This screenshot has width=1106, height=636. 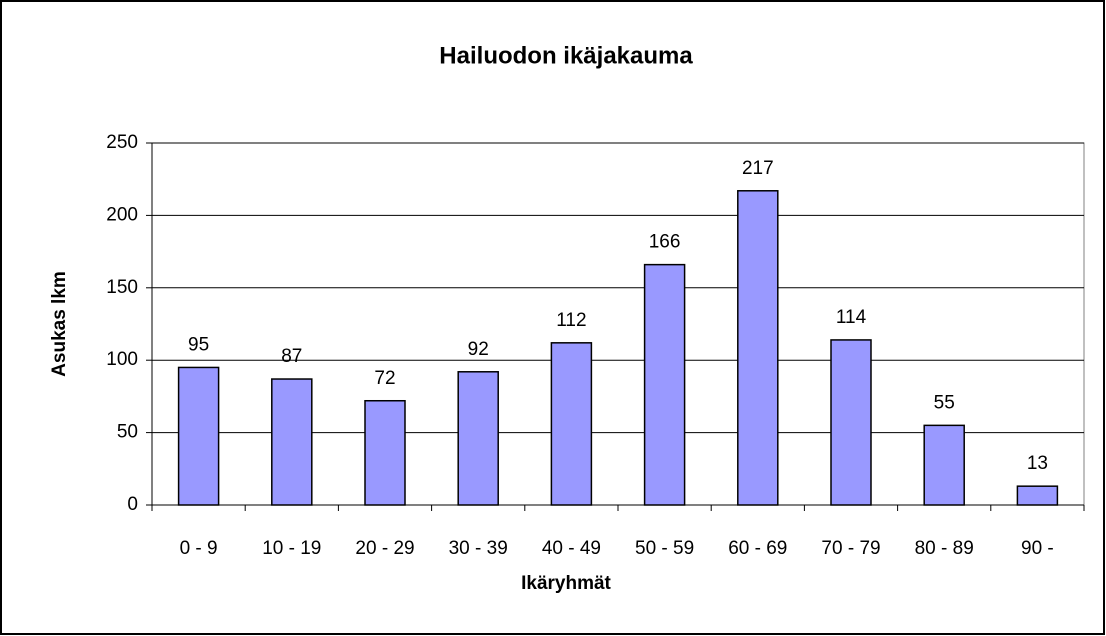 What do you see at coordinates (566, 55) in the screenshot?
I see `chart-title: Hailuodon ikäjakauma` at bounding box center [566, 55].